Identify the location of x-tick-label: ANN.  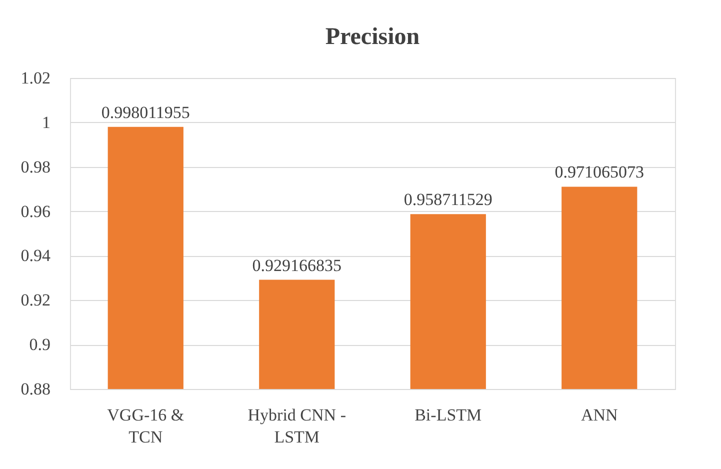
(599, 415).